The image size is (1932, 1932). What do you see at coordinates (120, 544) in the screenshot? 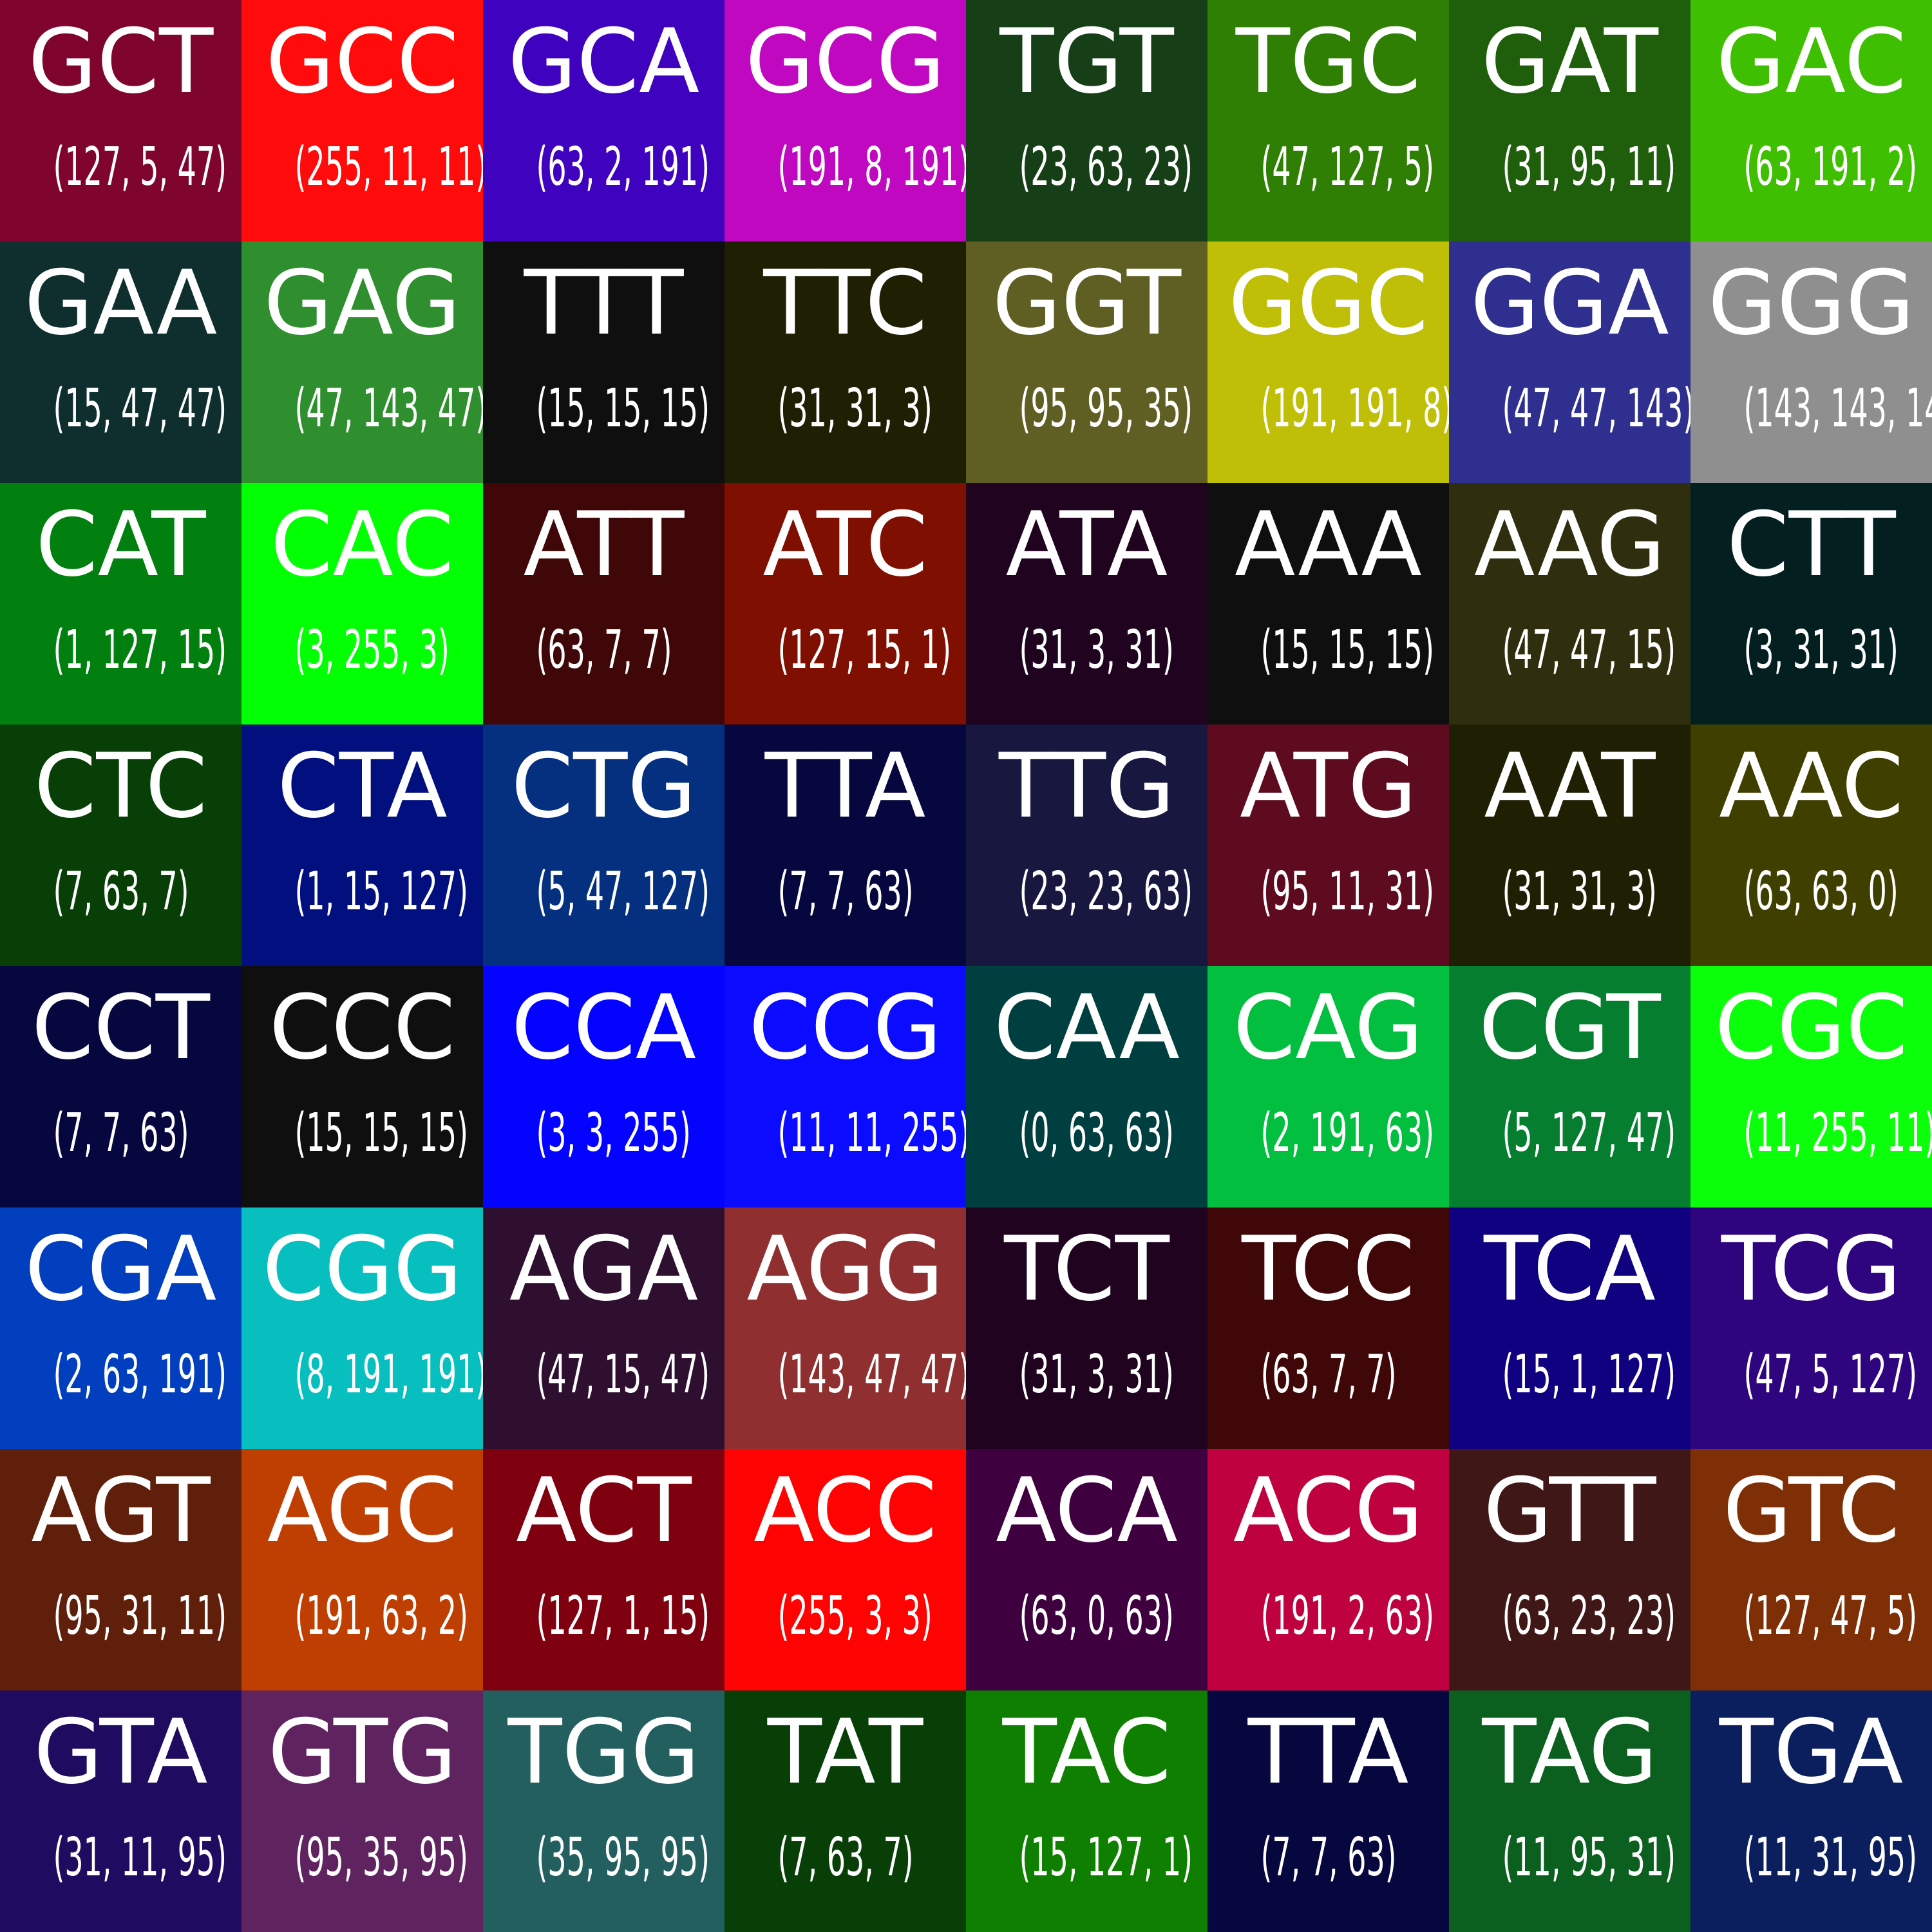
I see `codon-label: CAT` at bounding box center [120, 544].